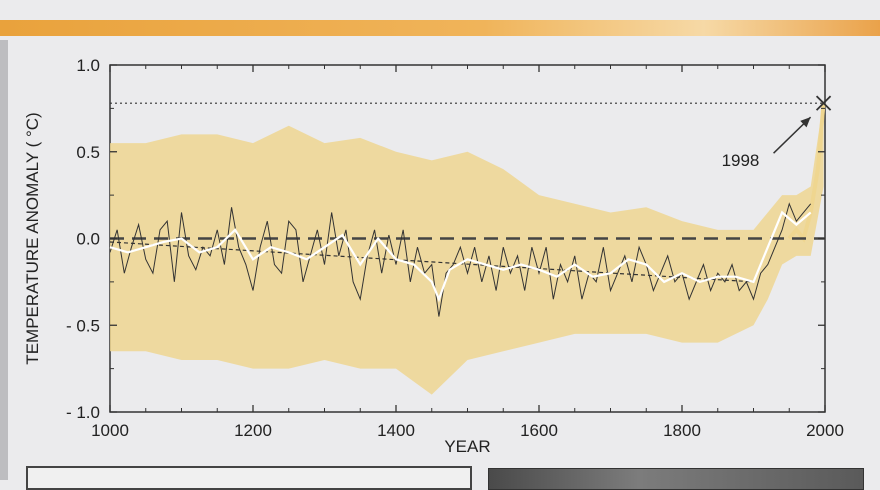  What do you see at coordinates (682, 430) in the screenshot?
I see `x-tick-label: 1800` at bounding box center [682, 430].